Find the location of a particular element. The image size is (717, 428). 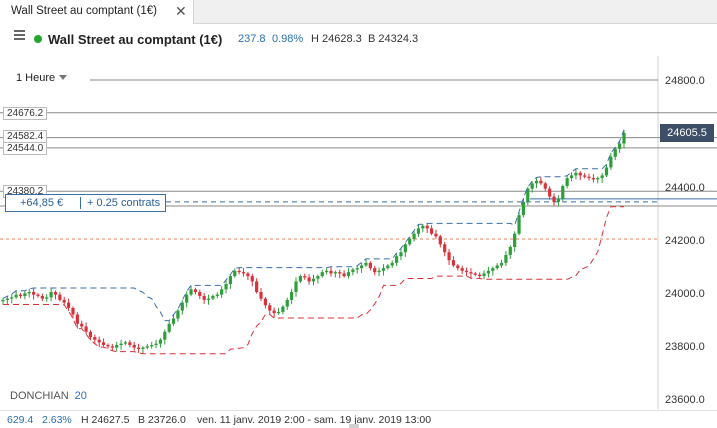

indicator-label: DONCHIAN 20 is located at coordinates (48, 396).